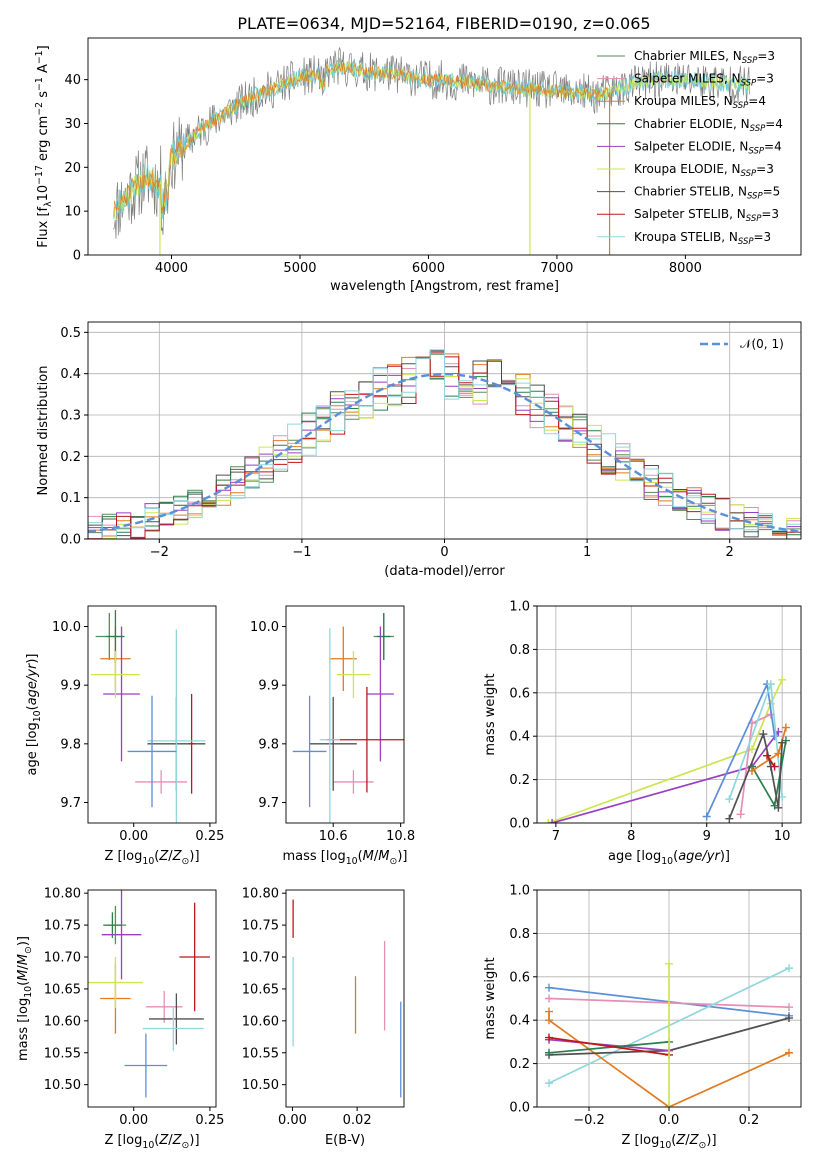  What do you see at coordinates (43, 96) in the screenshot?
I see `label-part: s` at bounding box center [43, 96].